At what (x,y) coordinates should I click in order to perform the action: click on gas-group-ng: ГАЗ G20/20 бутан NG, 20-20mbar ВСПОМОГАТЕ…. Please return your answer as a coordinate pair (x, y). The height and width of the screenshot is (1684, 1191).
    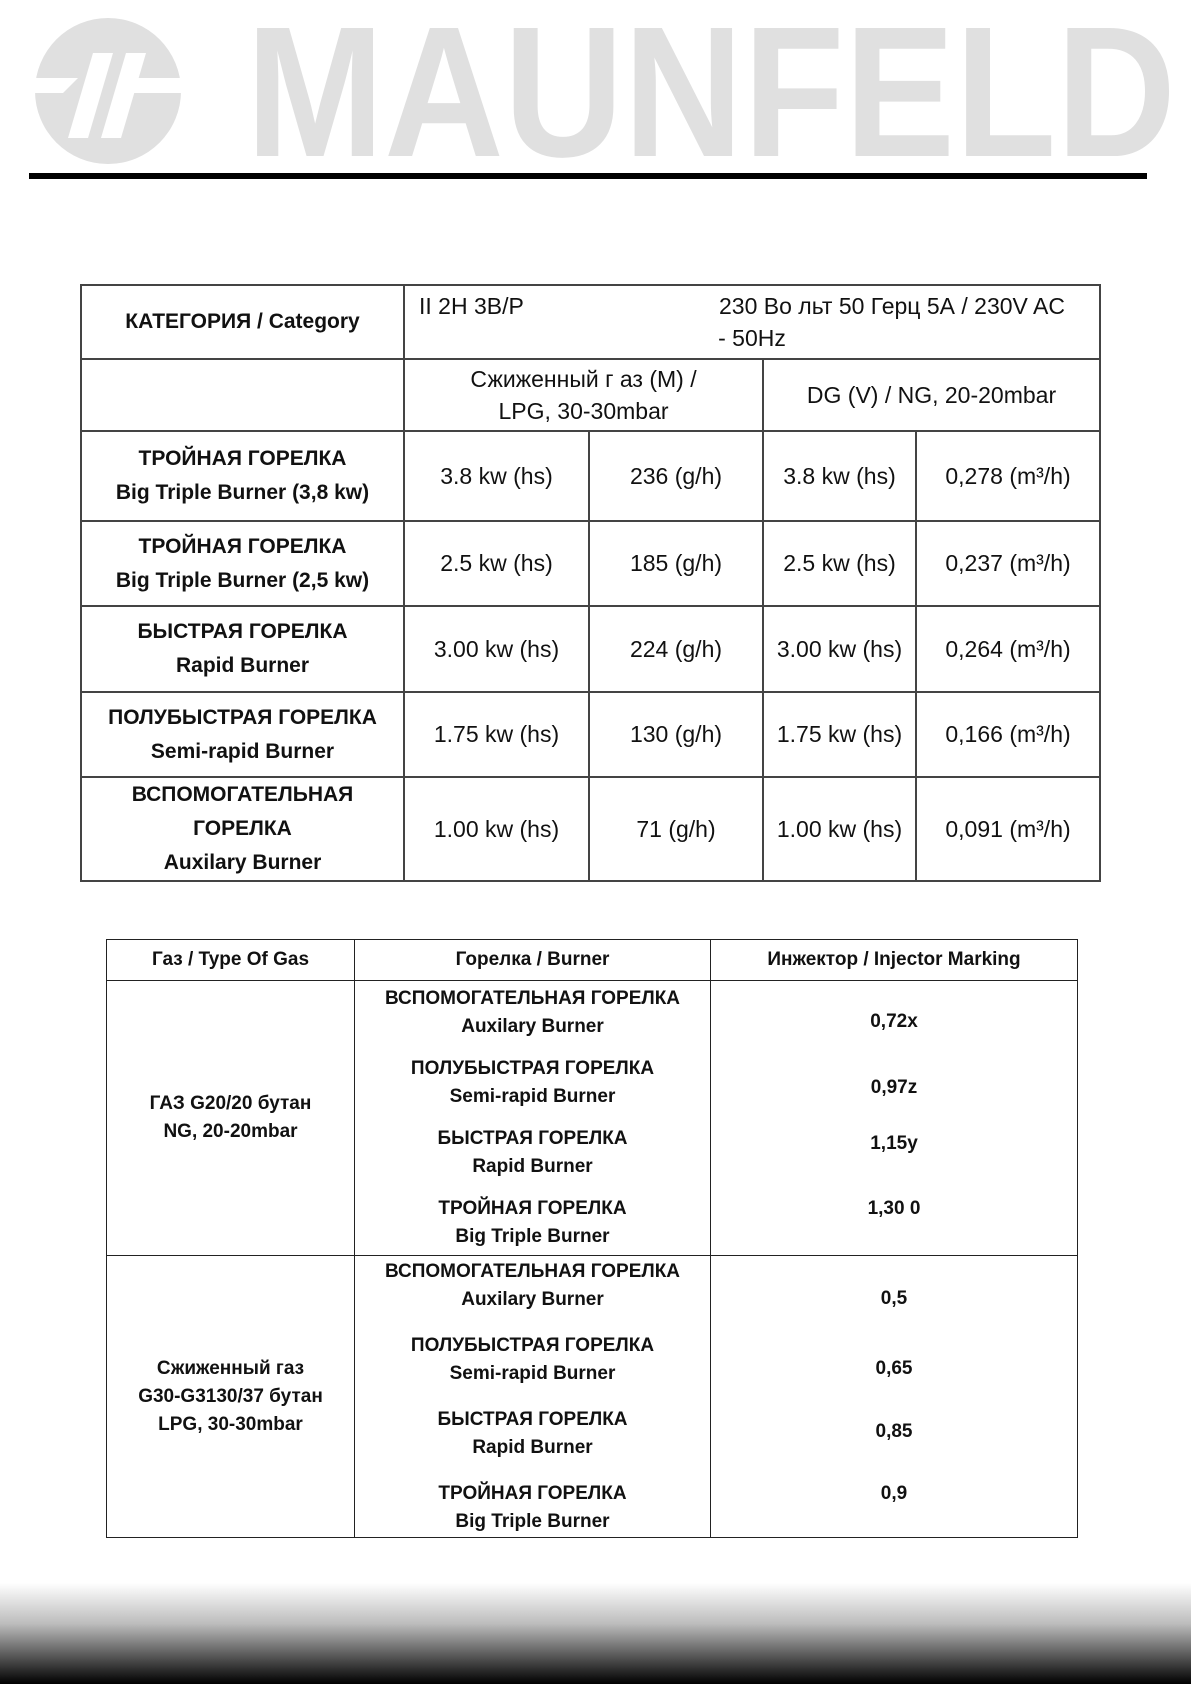
    Looking at the image, I should click on (592, 1118).